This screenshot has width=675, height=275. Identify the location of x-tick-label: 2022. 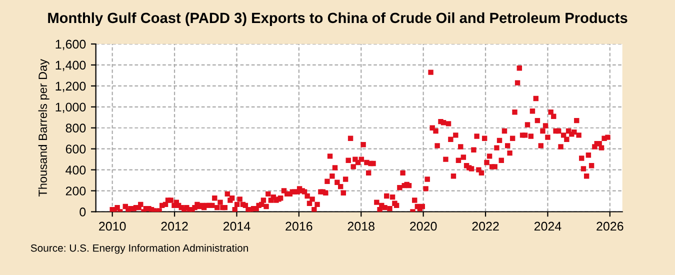
(485, 226).